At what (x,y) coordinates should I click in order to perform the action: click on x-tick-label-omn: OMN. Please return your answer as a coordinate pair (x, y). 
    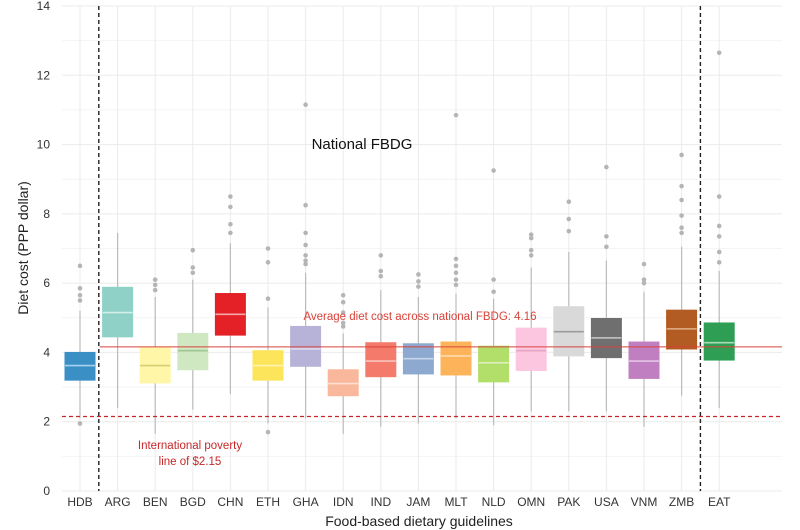
    Looking at the image, I should click on (531, 502).